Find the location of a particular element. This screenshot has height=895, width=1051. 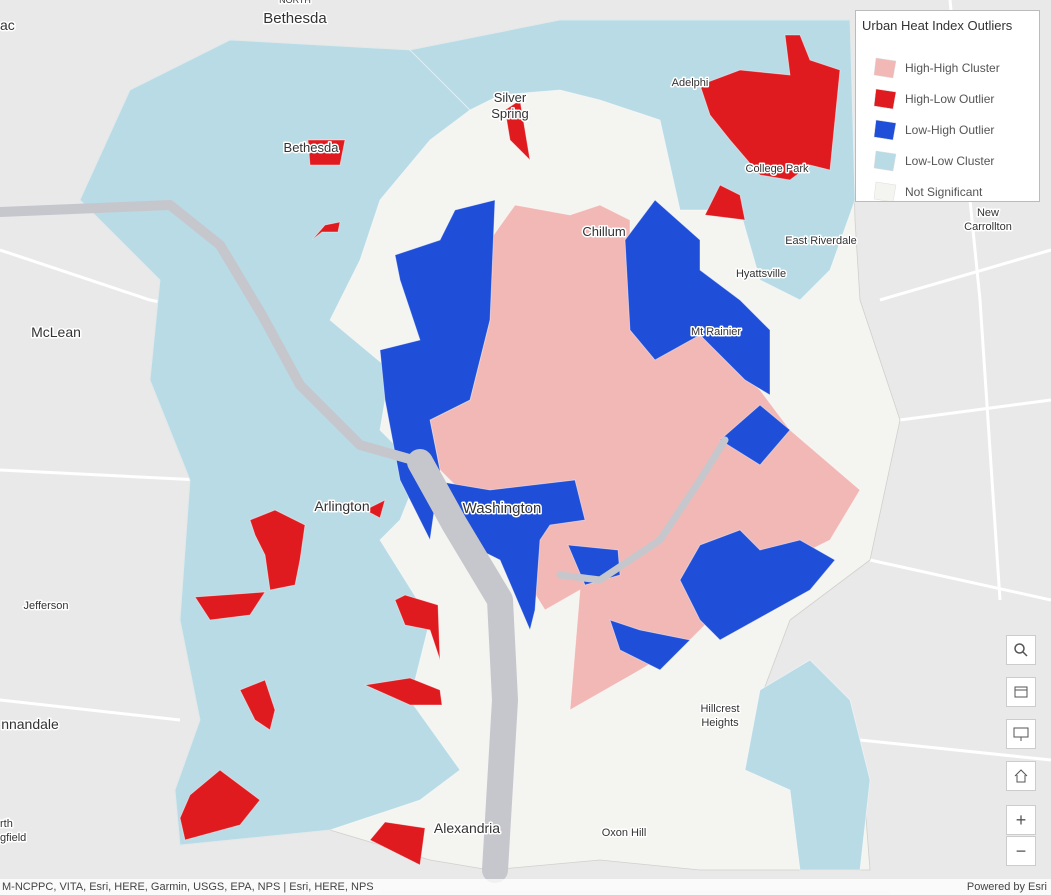

place-label: Oxon Hill is located at coordinates (624, 833).